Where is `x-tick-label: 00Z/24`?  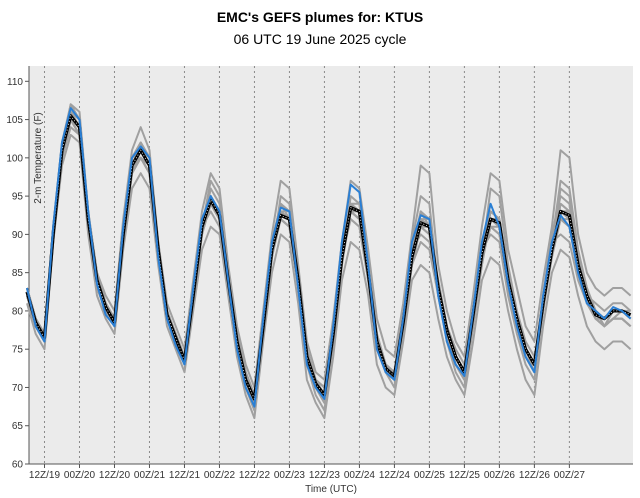 x-tick-label: 00Z/24 is located at coordinates (360, 475).